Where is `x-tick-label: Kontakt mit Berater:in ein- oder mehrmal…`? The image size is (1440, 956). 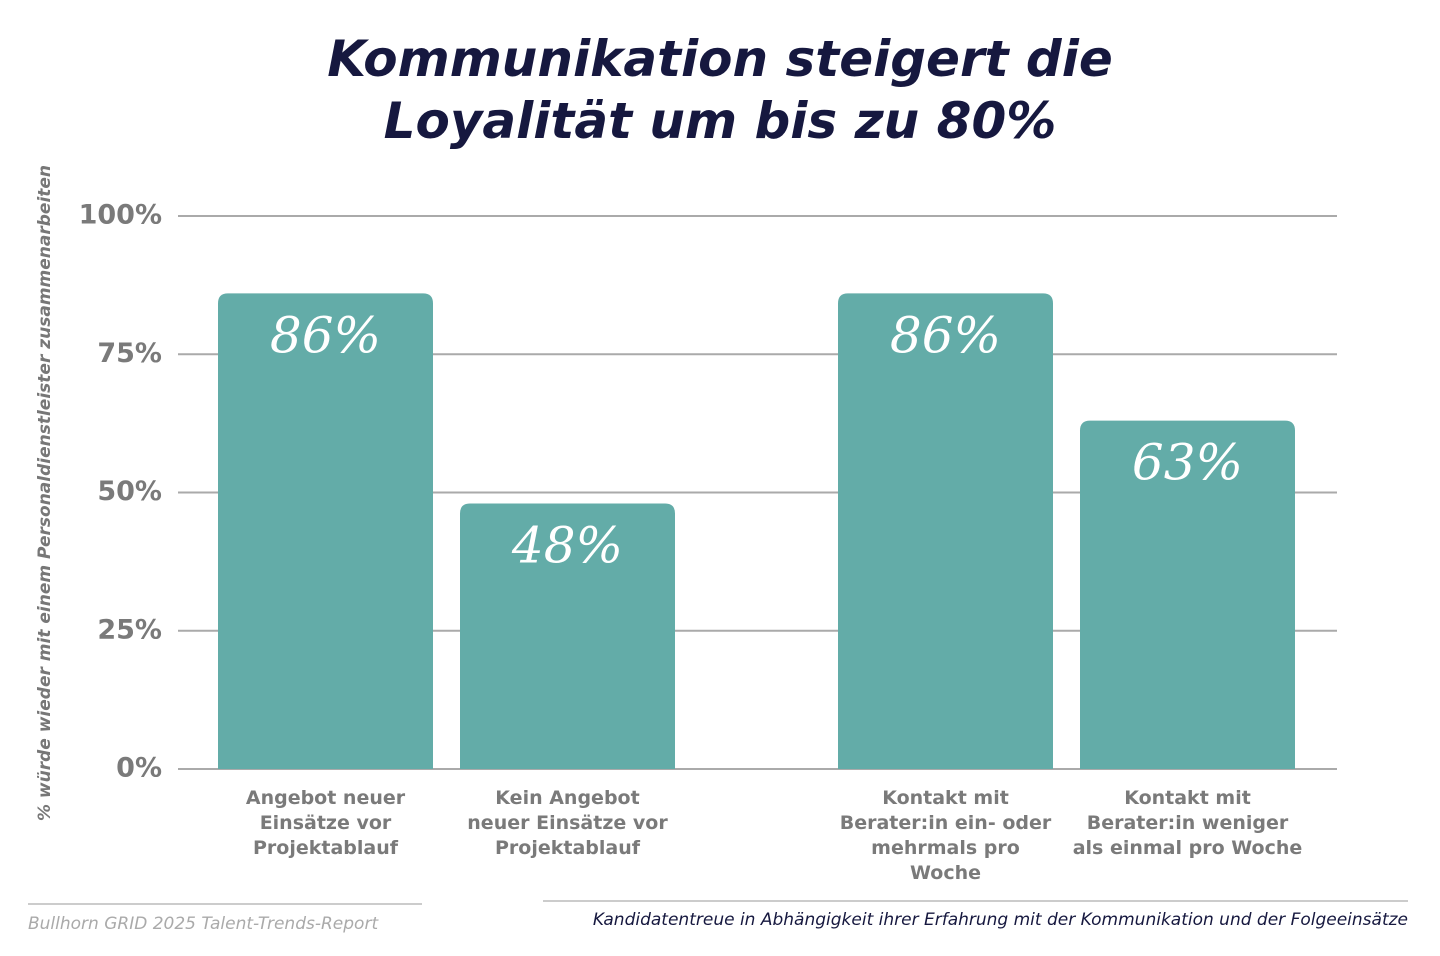
x-tick-label: Kontakt mit Berater:in ein- oder mehrmal… is located at coordinates (945, 835).